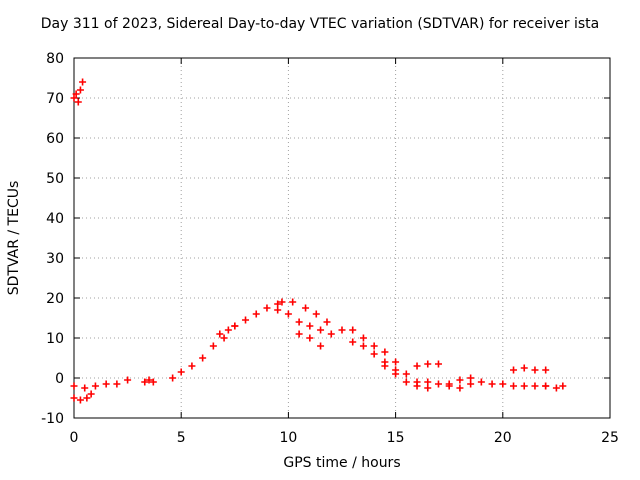 The width and height of the screenshot is (640, 480). I want to click on x-tick-label: 15, so click(396, 438).